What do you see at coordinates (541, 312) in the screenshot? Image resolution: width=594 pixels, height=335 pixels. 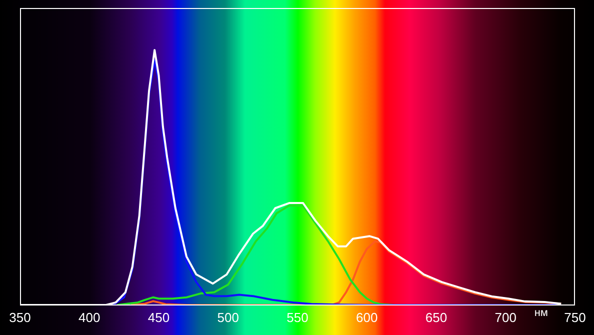 I see `x-axis-title: нм` at bounding box center [541, 312].